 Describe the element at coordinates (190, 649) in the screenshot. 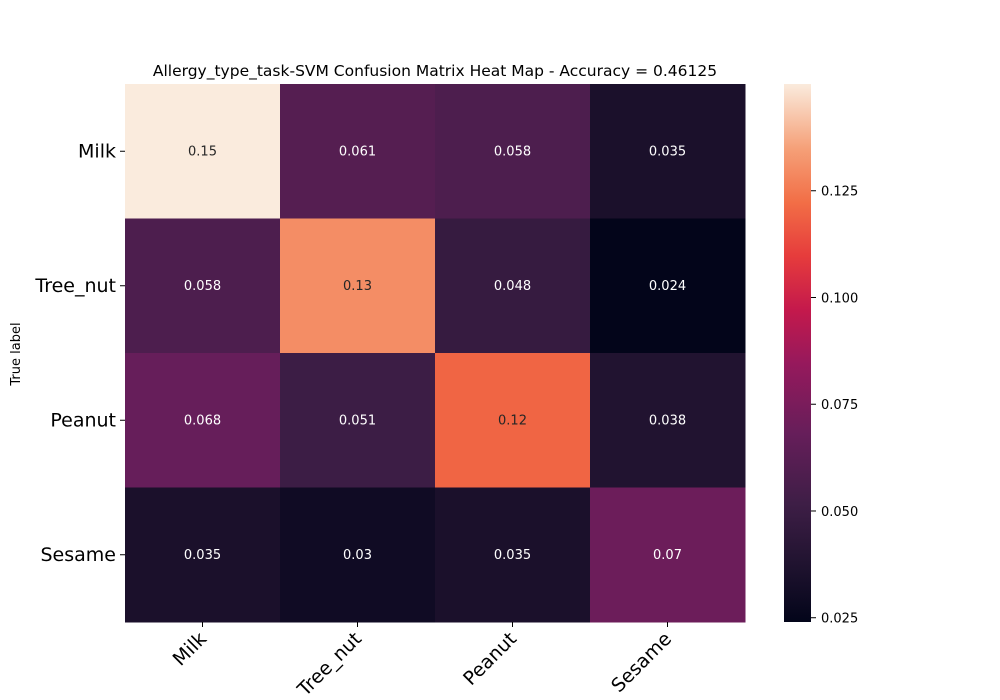

I see `column-tick-label: Milk` at that location.